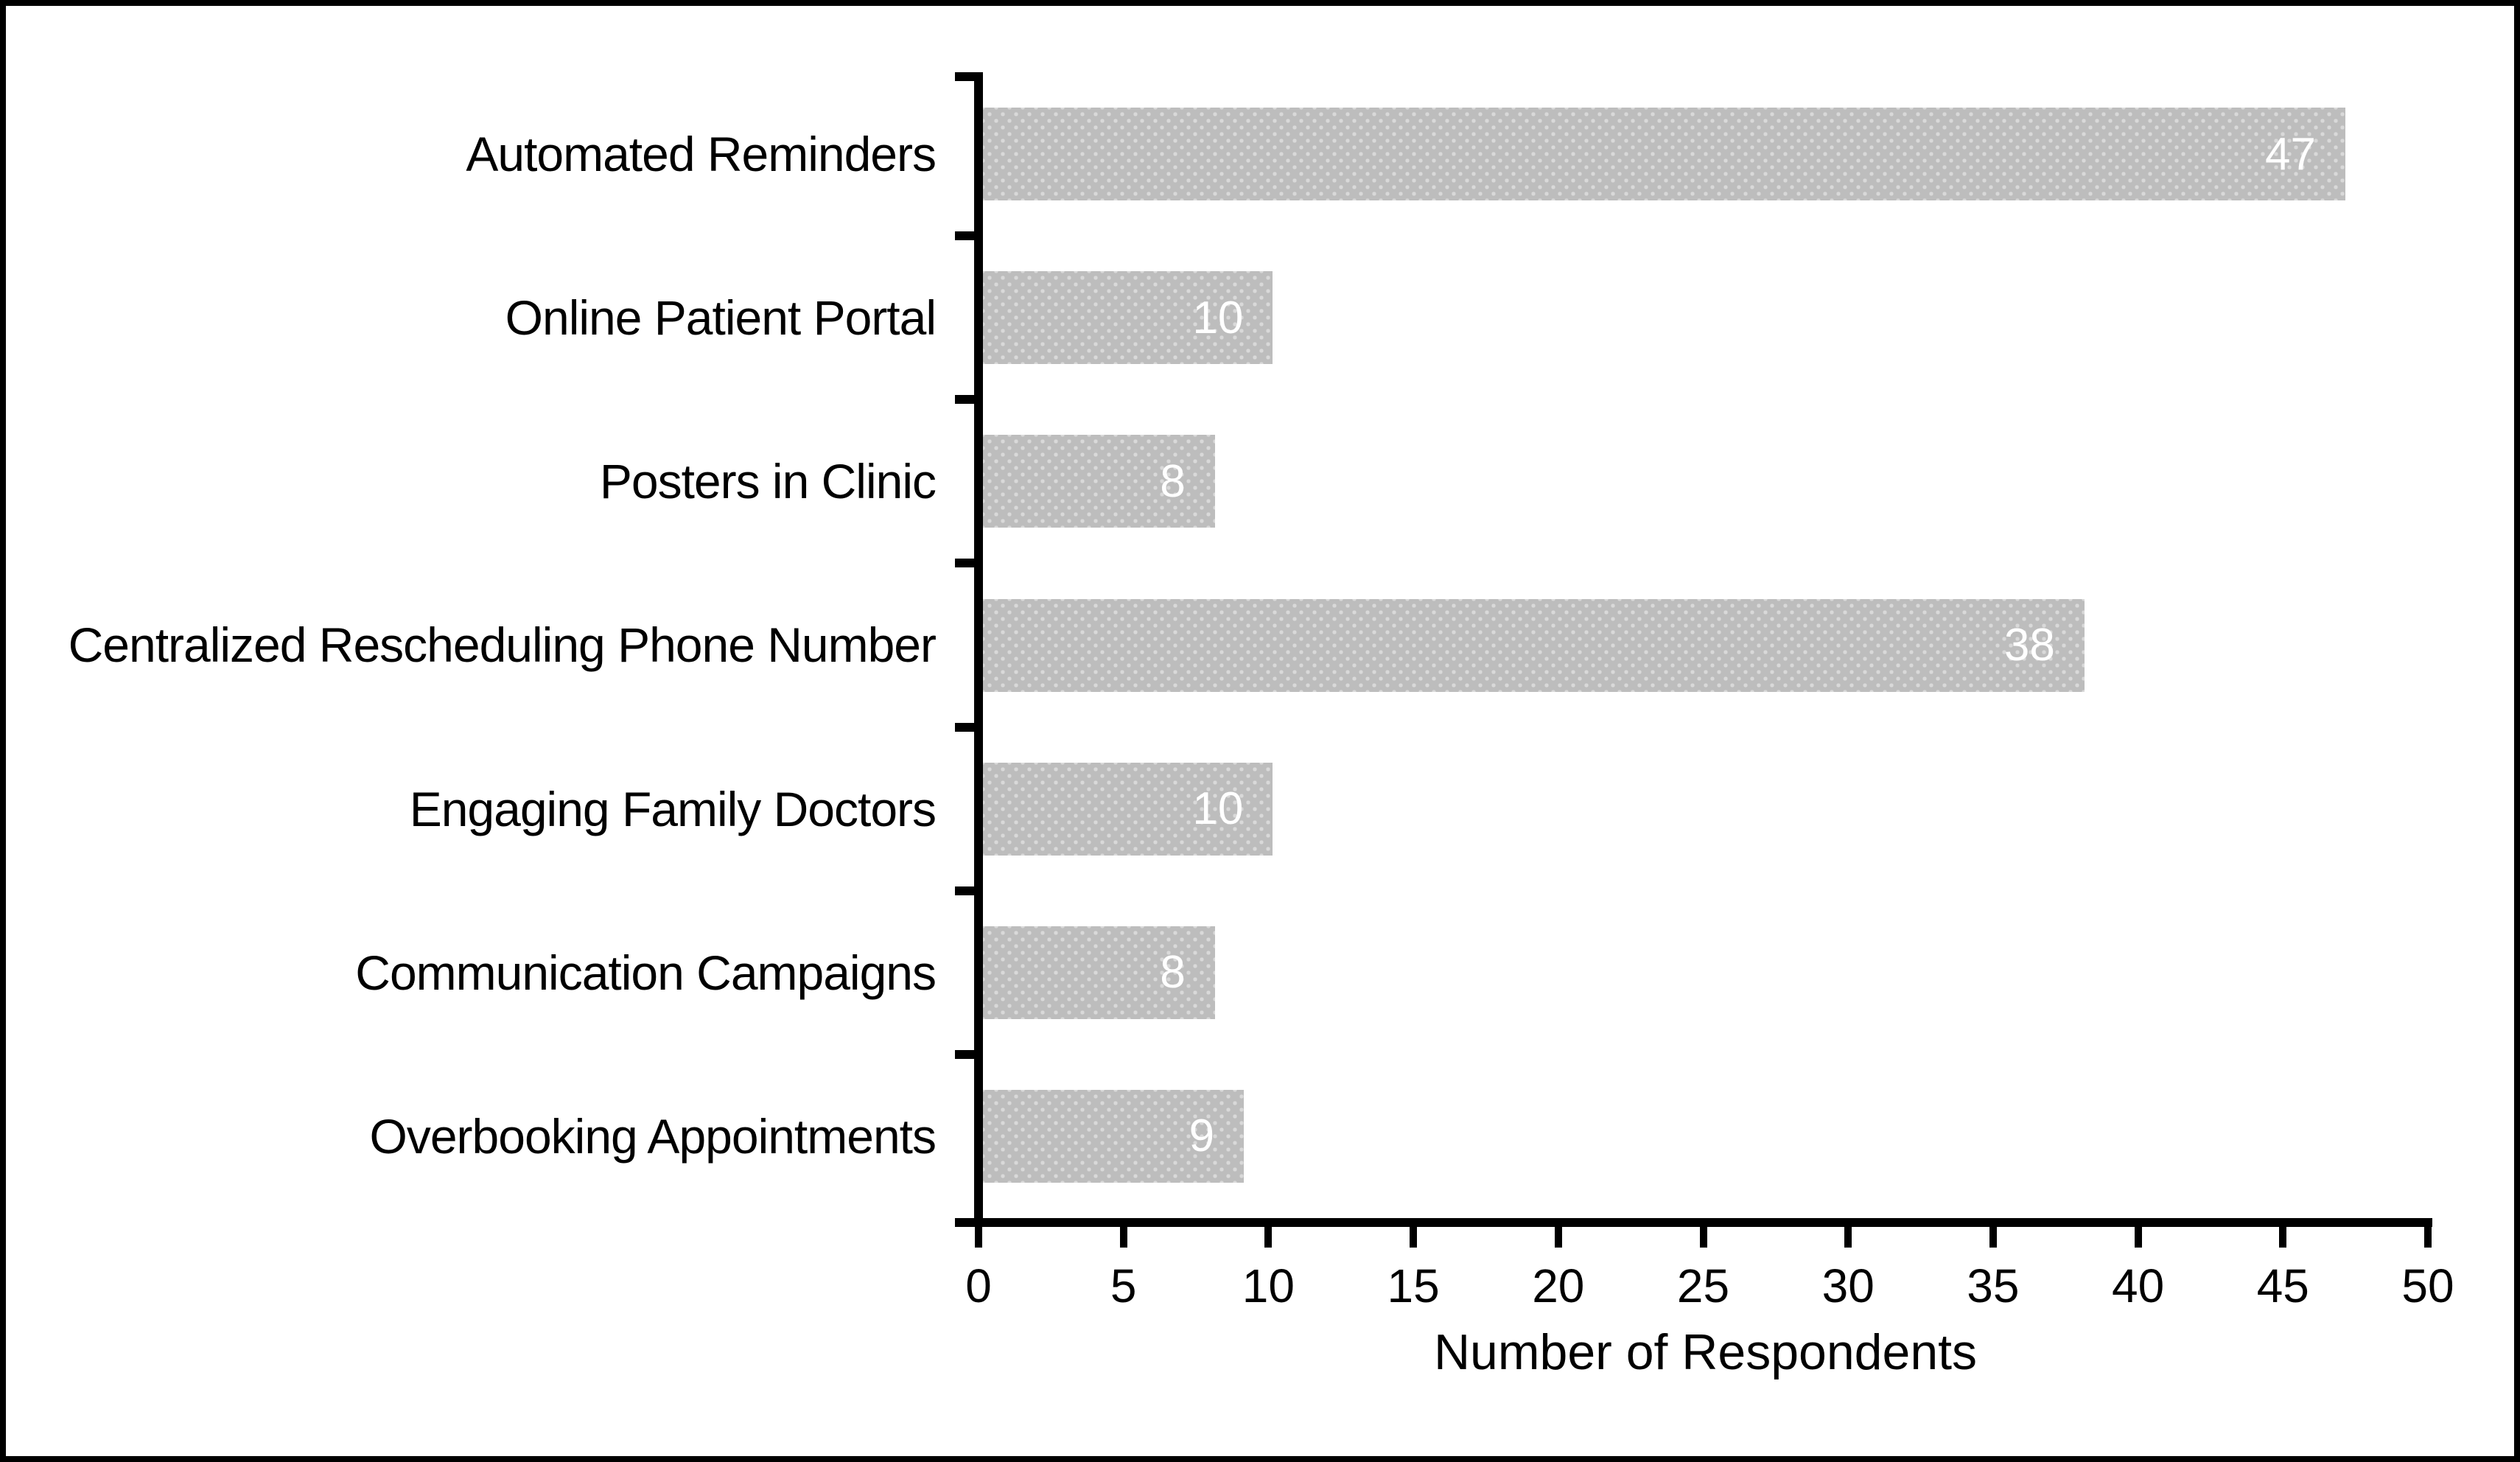 This screenshot has height=1462, width=2520. I want to click on category-label: Engaging Family Doctors, so click(673, 808).